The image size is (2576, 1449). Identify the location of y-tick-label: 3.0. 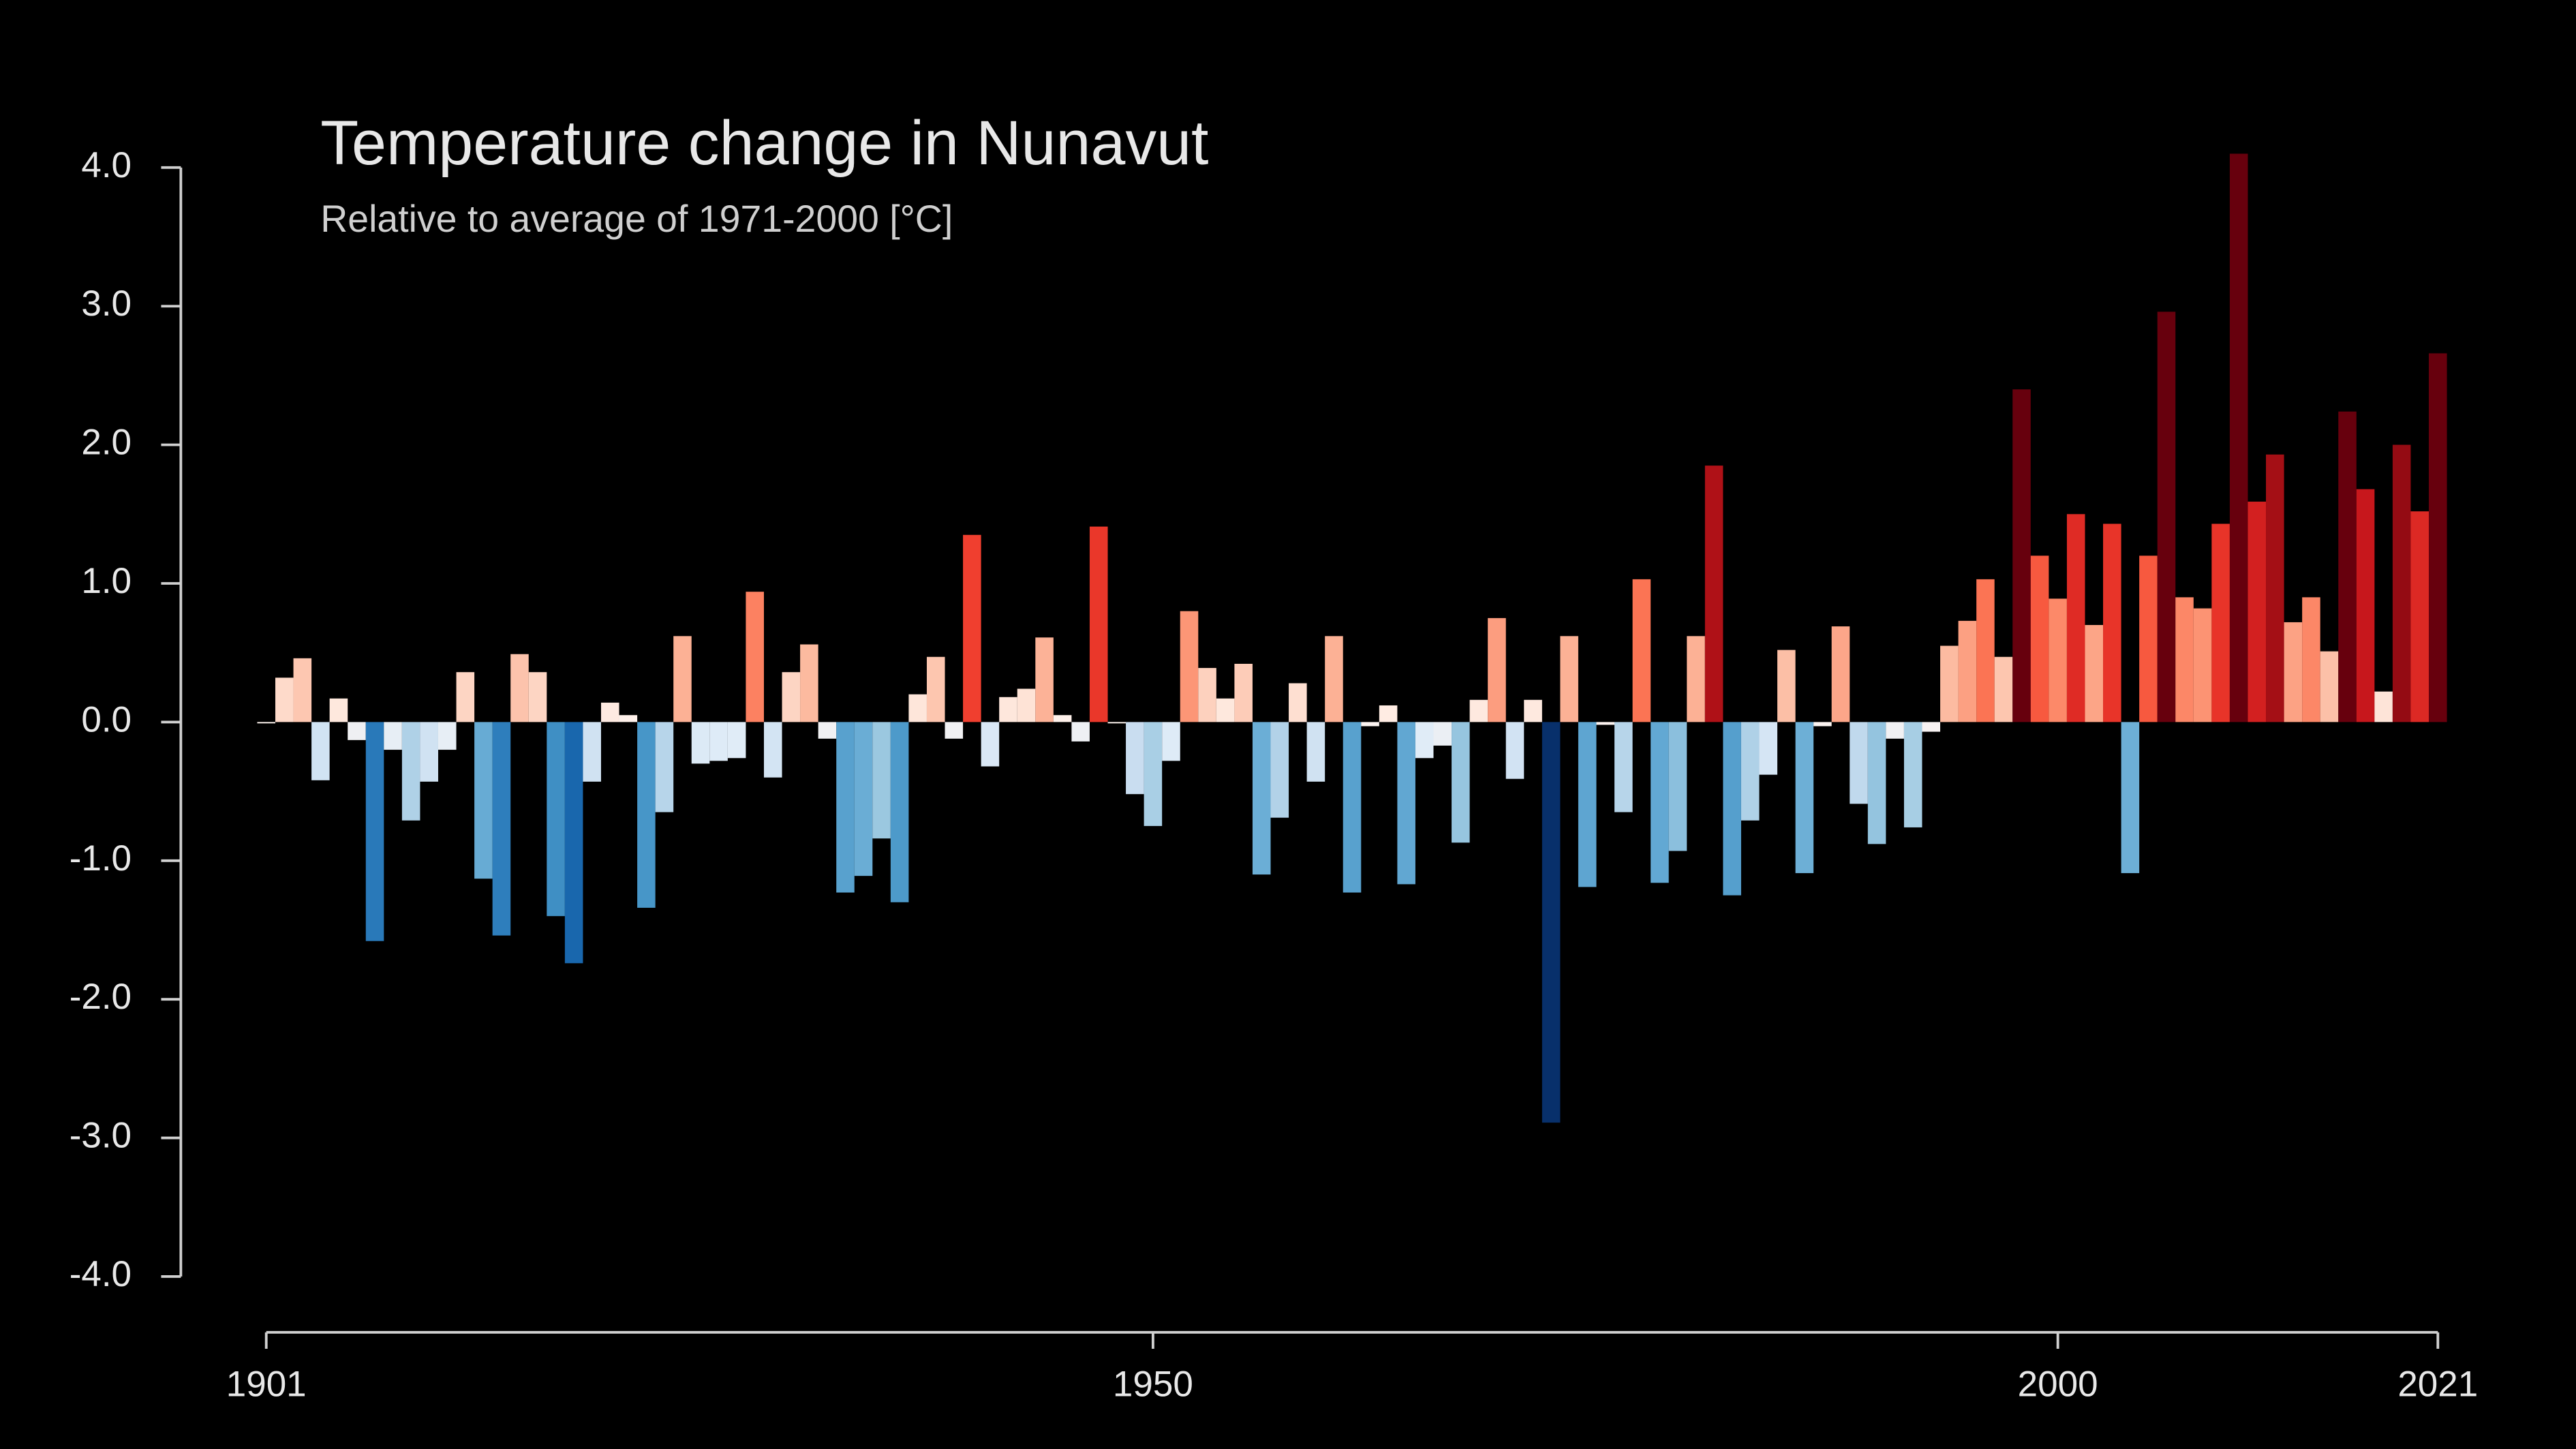
(107, 304).